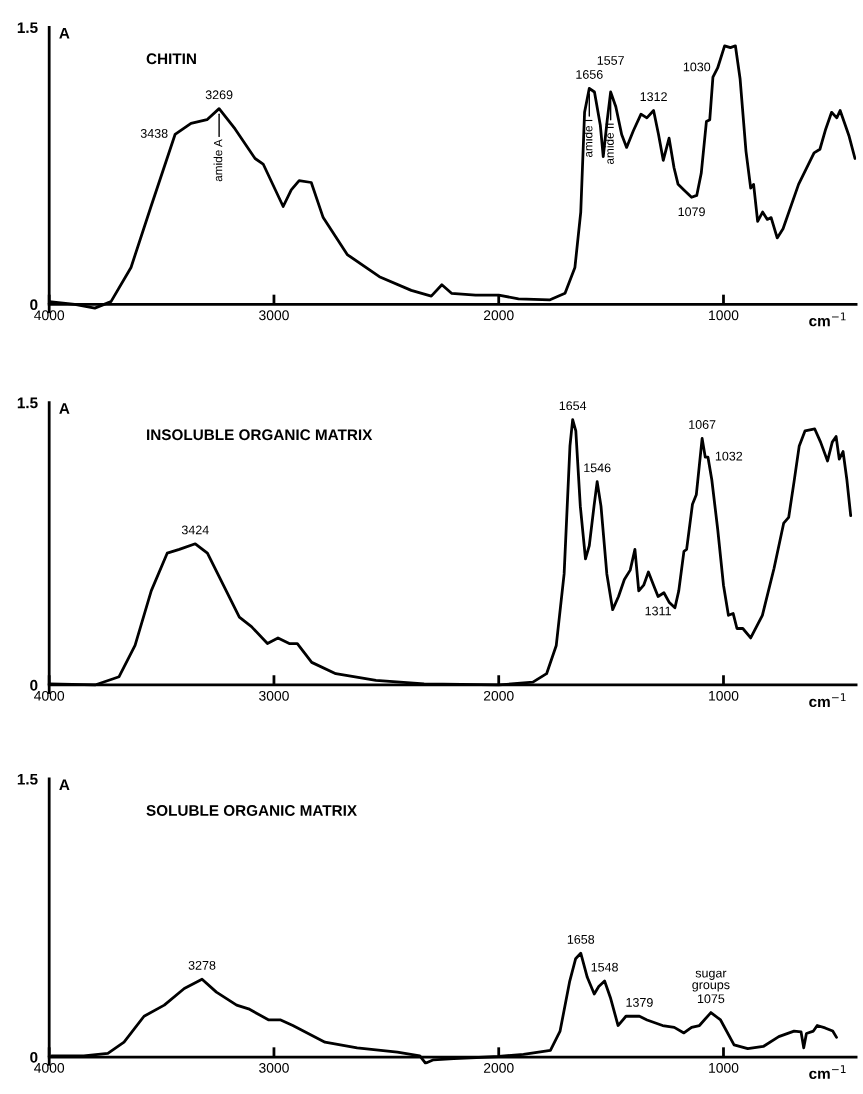 The width and height of the screenshot is (863, 1094). Describe the element at coordinates (171, 59) in the screenshot. I see `text: CHITIN` at that location.